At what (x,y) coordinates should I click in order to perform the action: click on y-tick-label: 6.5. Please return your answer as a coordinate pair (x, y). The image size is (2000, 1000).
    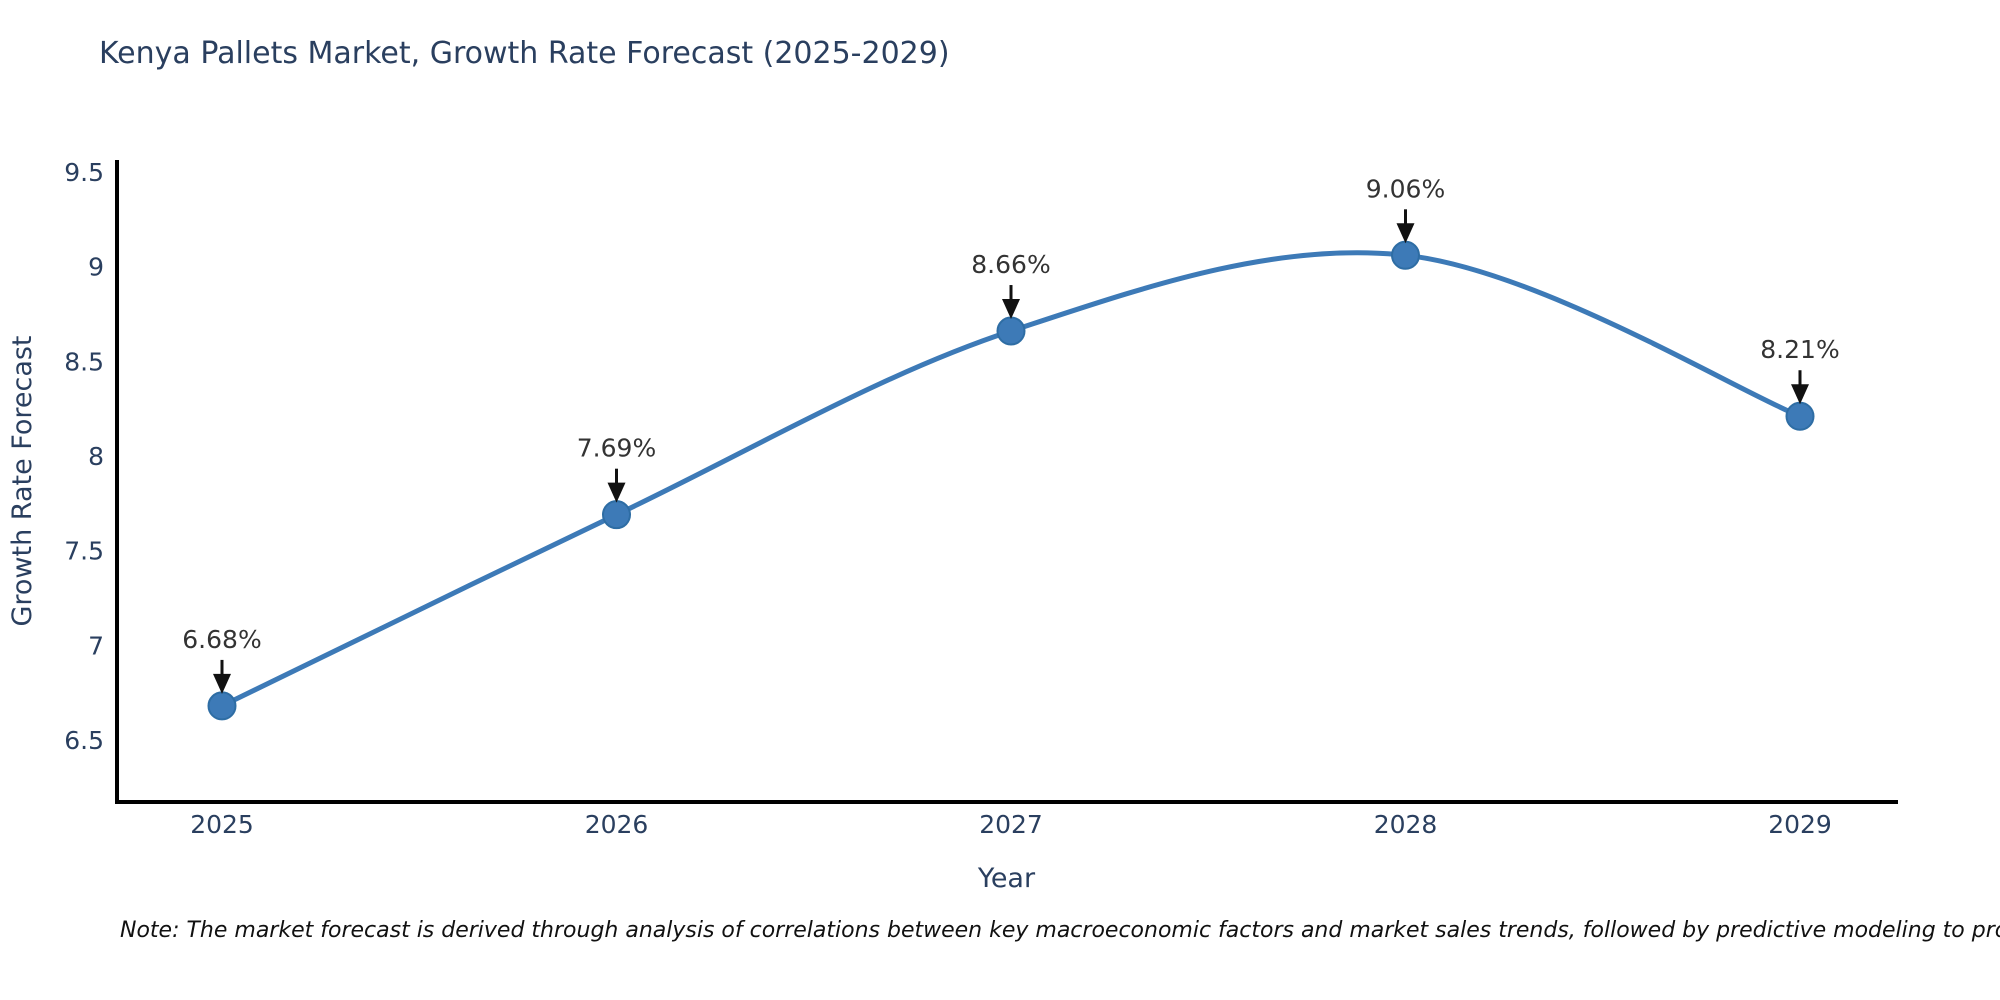
    Looking at the image, I should click on (84, 740).